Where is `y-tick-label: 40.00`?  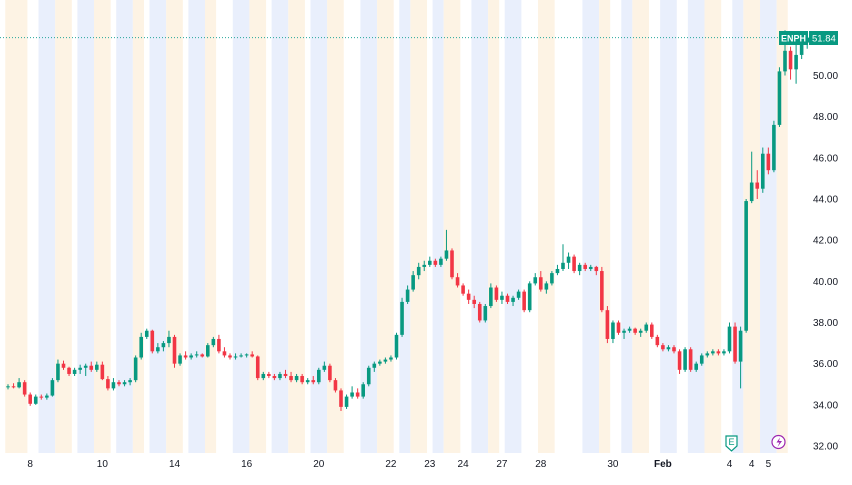
y-tick-label: 40.00 is located at coordinates (825, 282).